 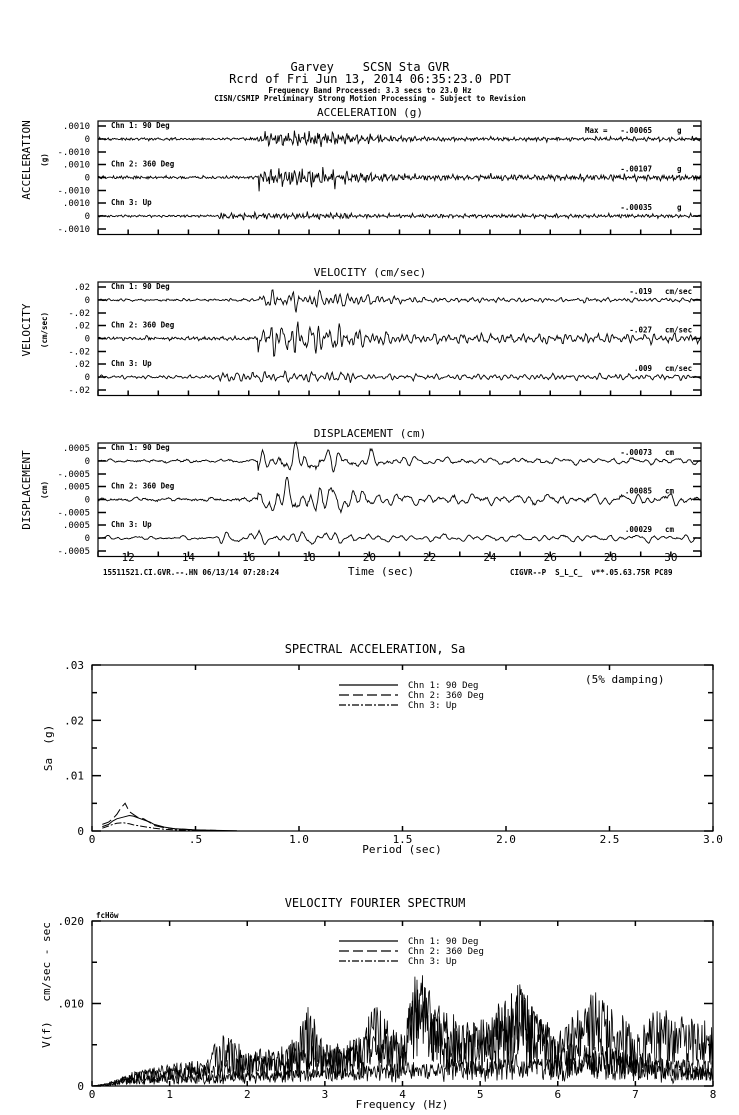 I want to click on acceleration-panel-title: ACCELERATION (g), so click(x=370, y=112).